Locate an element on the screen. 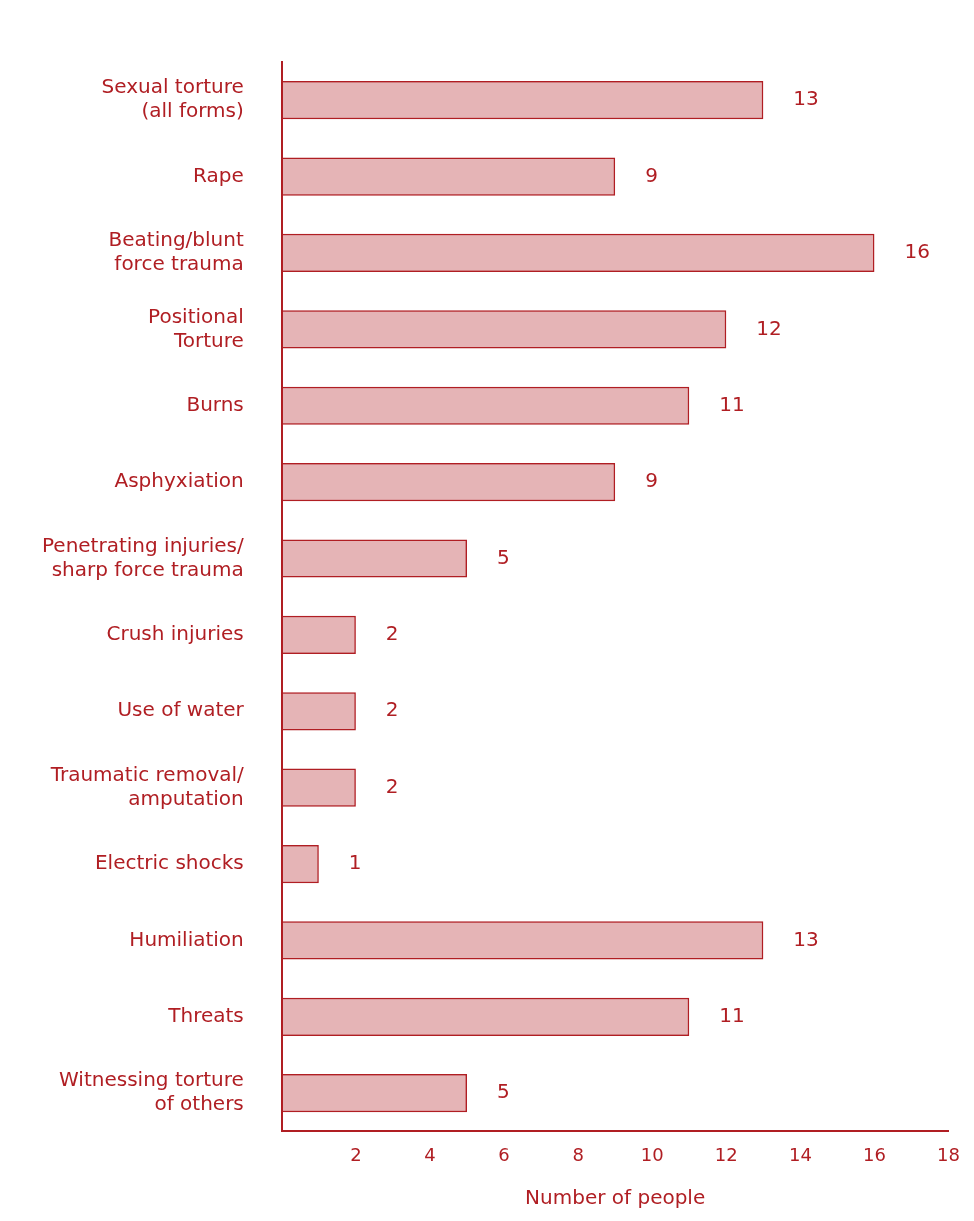 The height and width of the screenshot is (1221, 974). x-tick-label: 18 is located at coordinates (948, 1154).